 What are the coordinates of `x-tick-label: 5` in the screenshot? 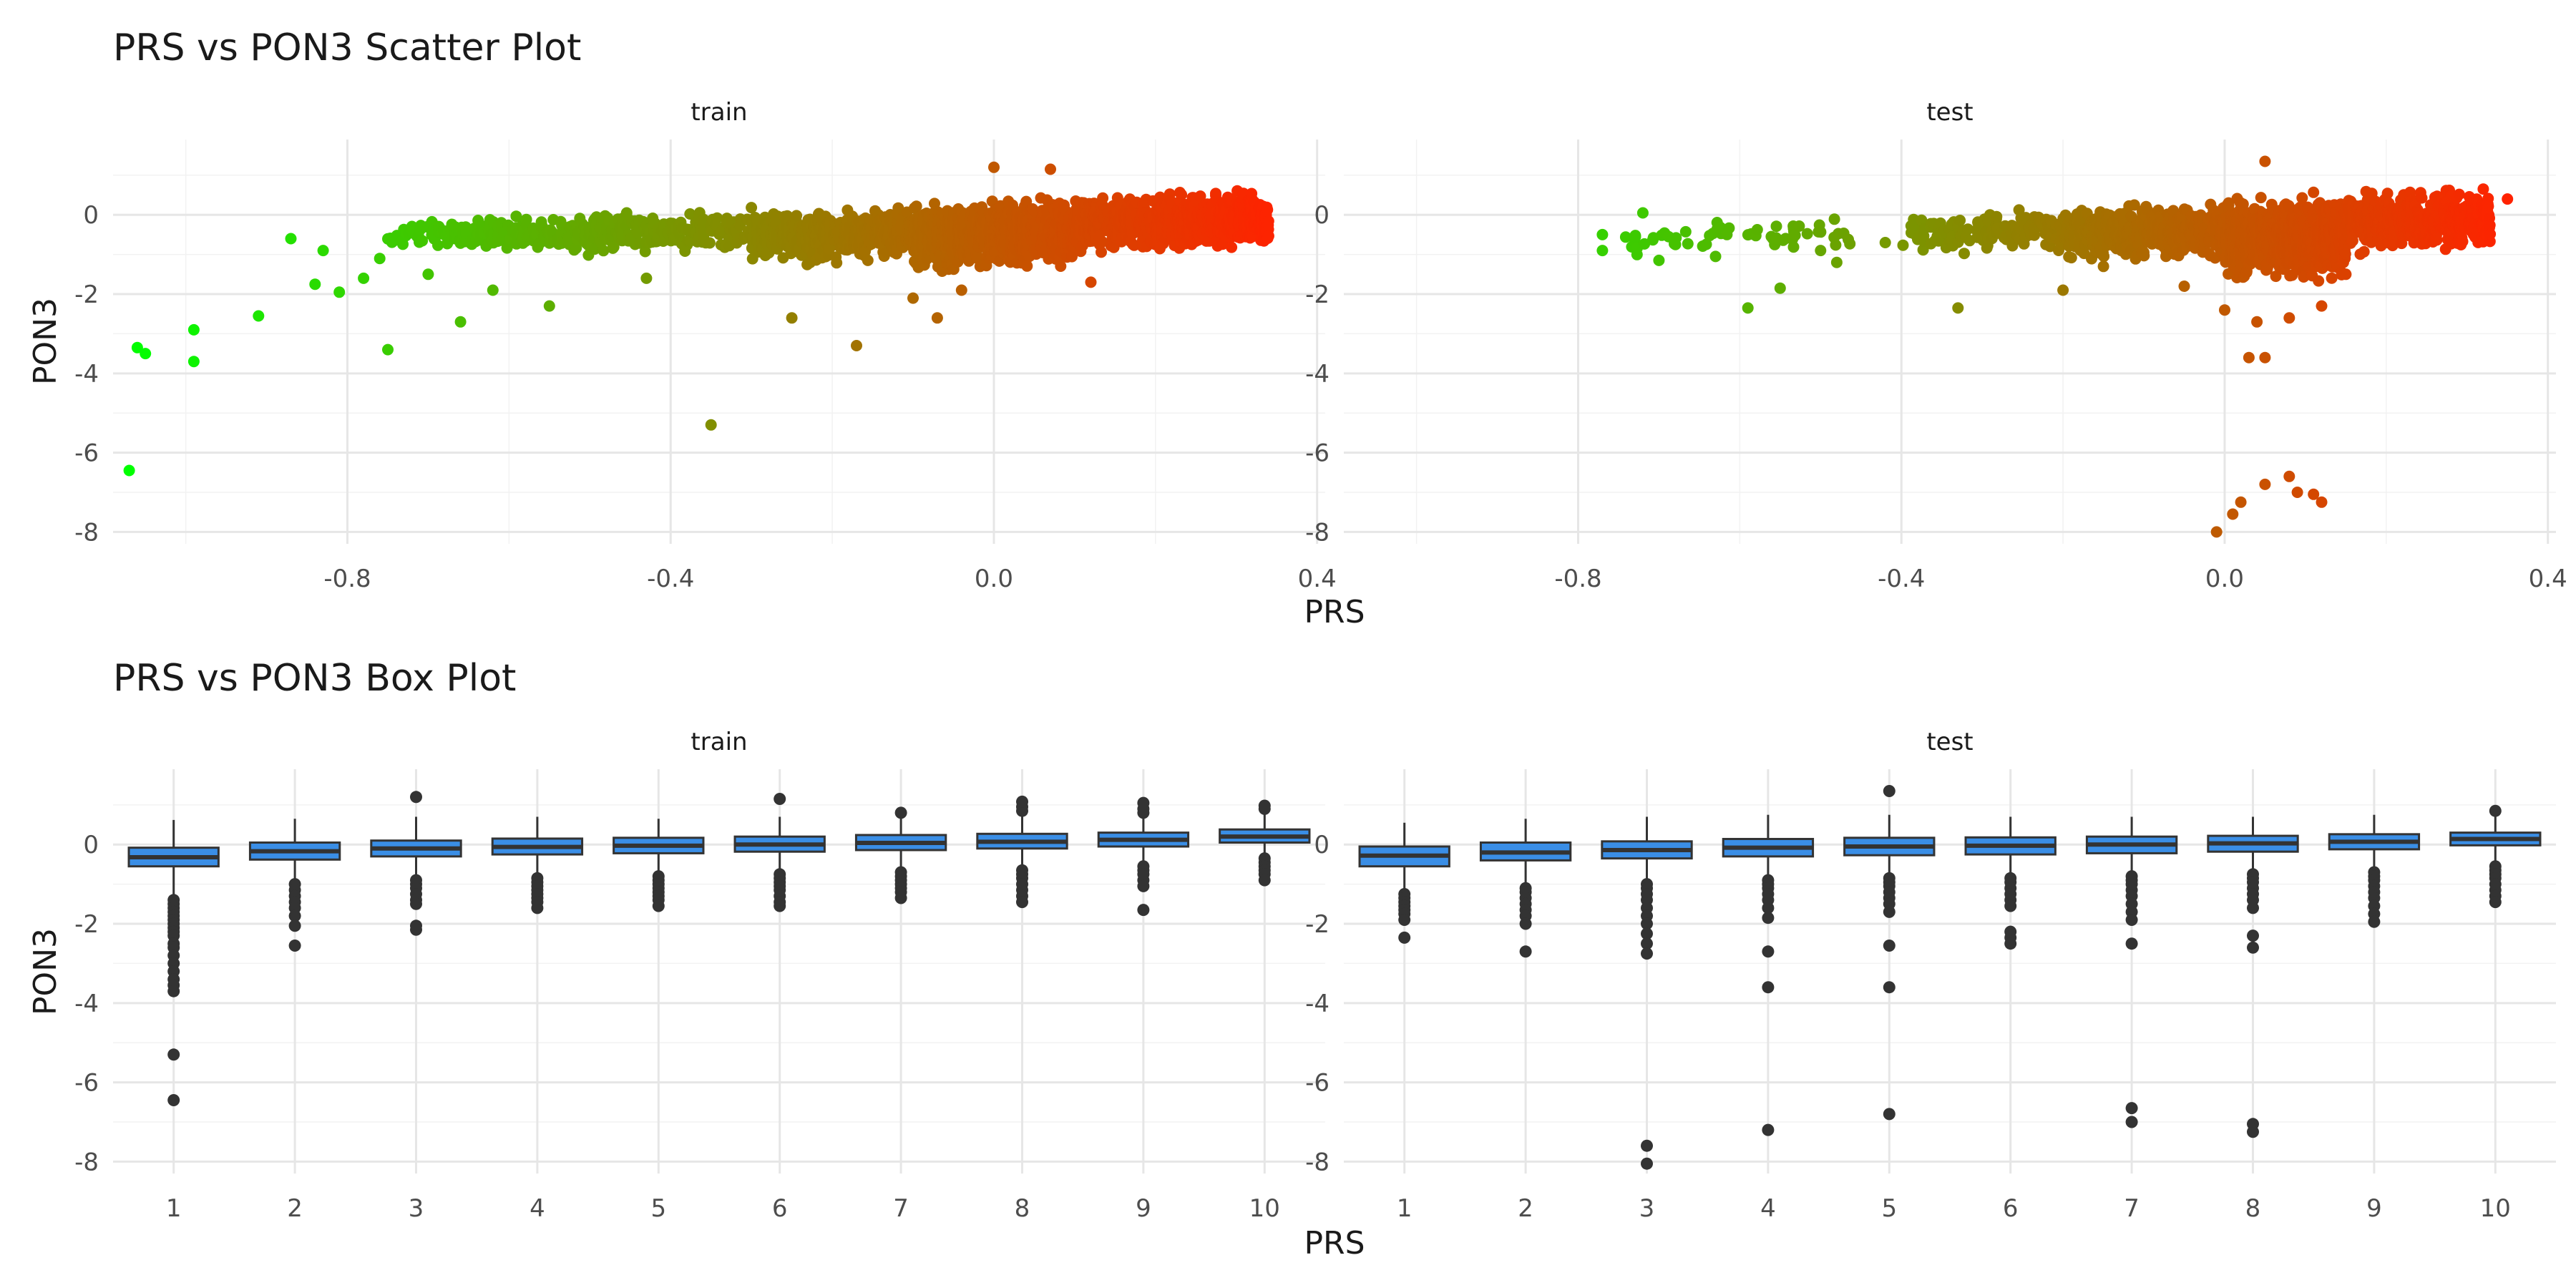 It's located at (658, 1208).